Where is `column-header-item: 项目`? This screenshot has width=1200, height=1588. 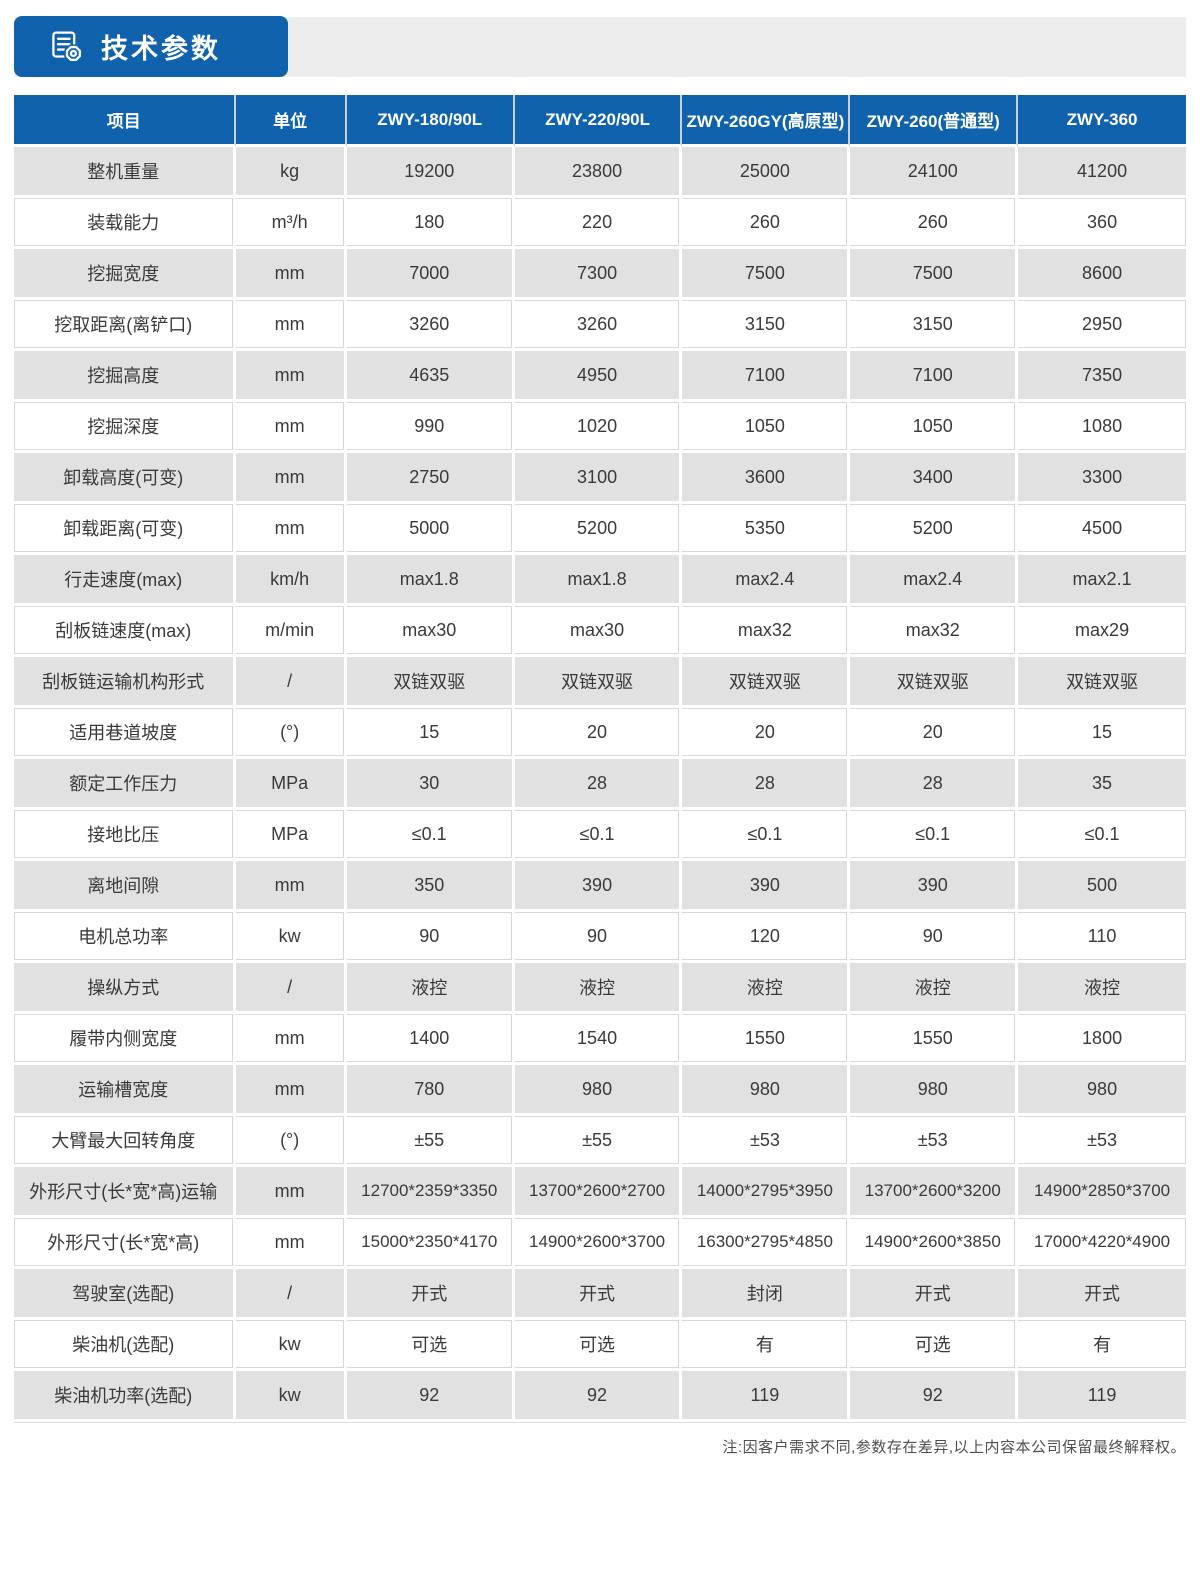
column-header-item: 项目 is located at coordinates (125, 121).